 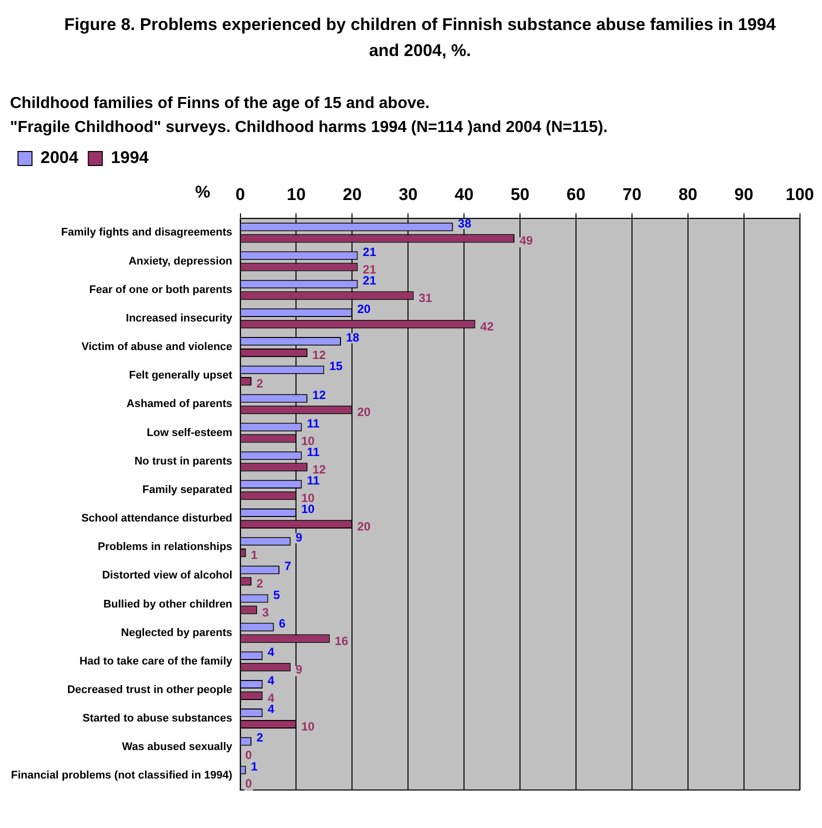 I want to click on x-tick-label: 0, so click(x=241, y=194).